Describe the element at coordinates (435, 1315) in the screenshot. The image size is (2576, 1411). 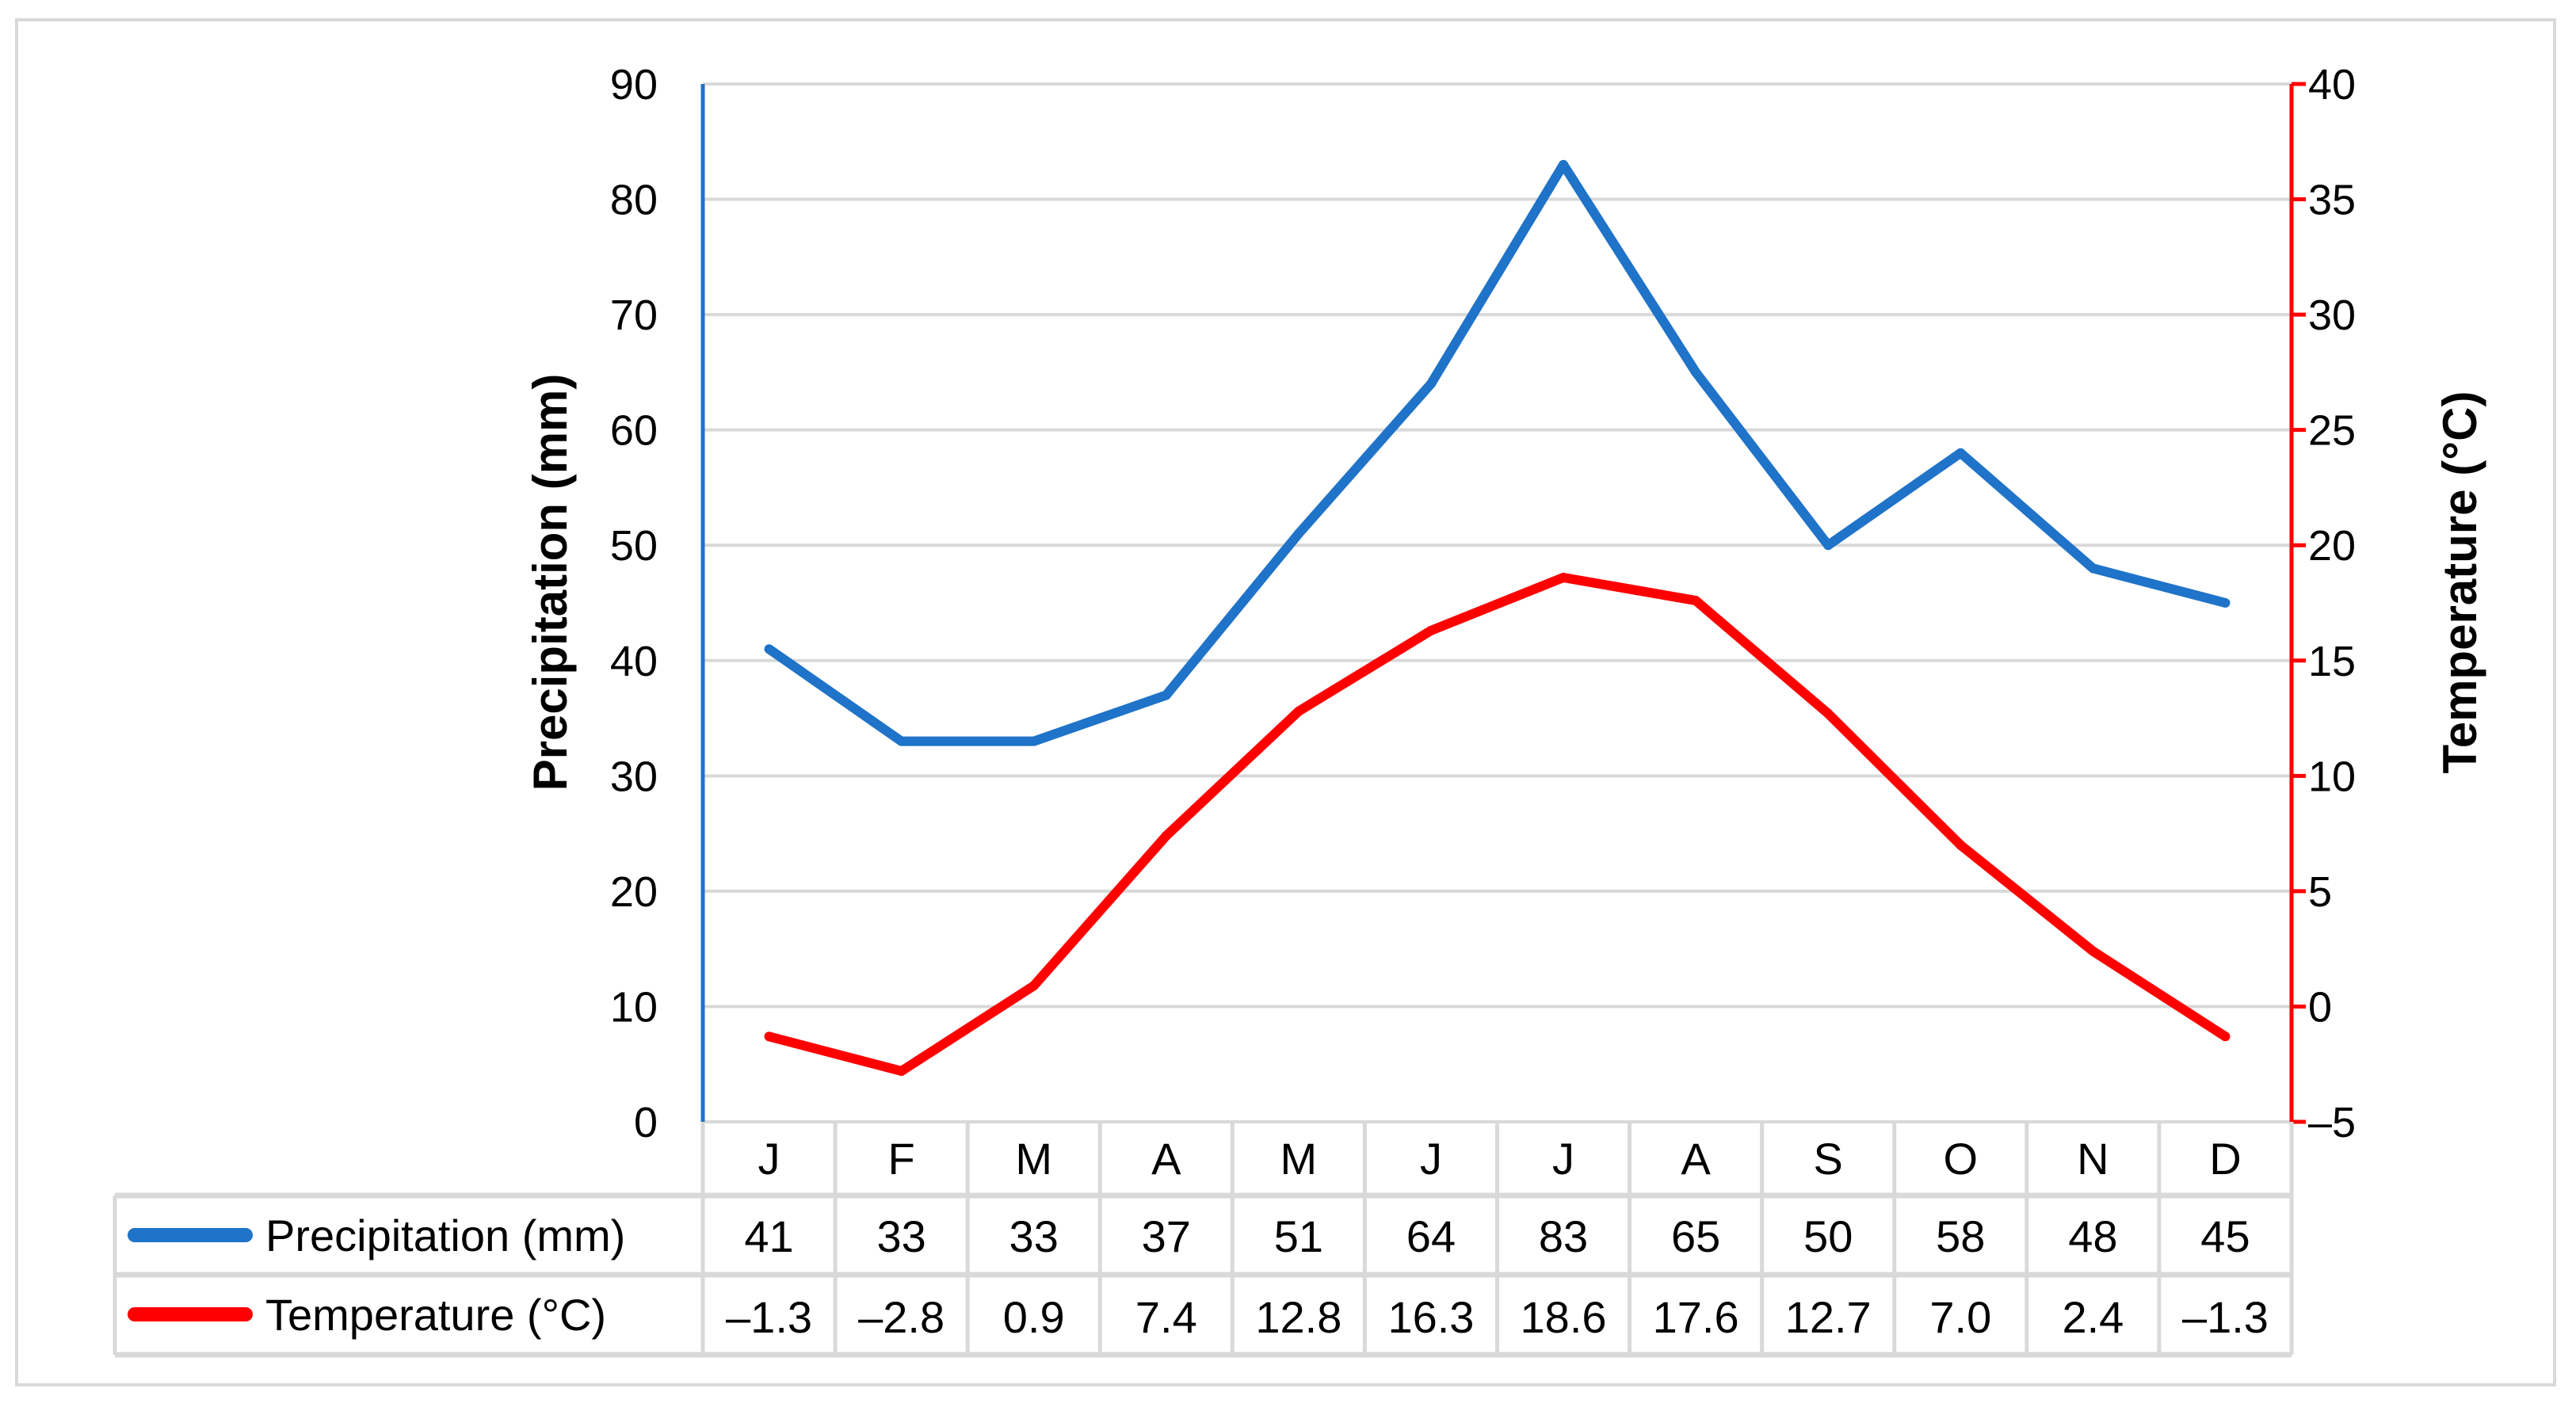
I see `legend-label: Temperature (°C)` at that location.